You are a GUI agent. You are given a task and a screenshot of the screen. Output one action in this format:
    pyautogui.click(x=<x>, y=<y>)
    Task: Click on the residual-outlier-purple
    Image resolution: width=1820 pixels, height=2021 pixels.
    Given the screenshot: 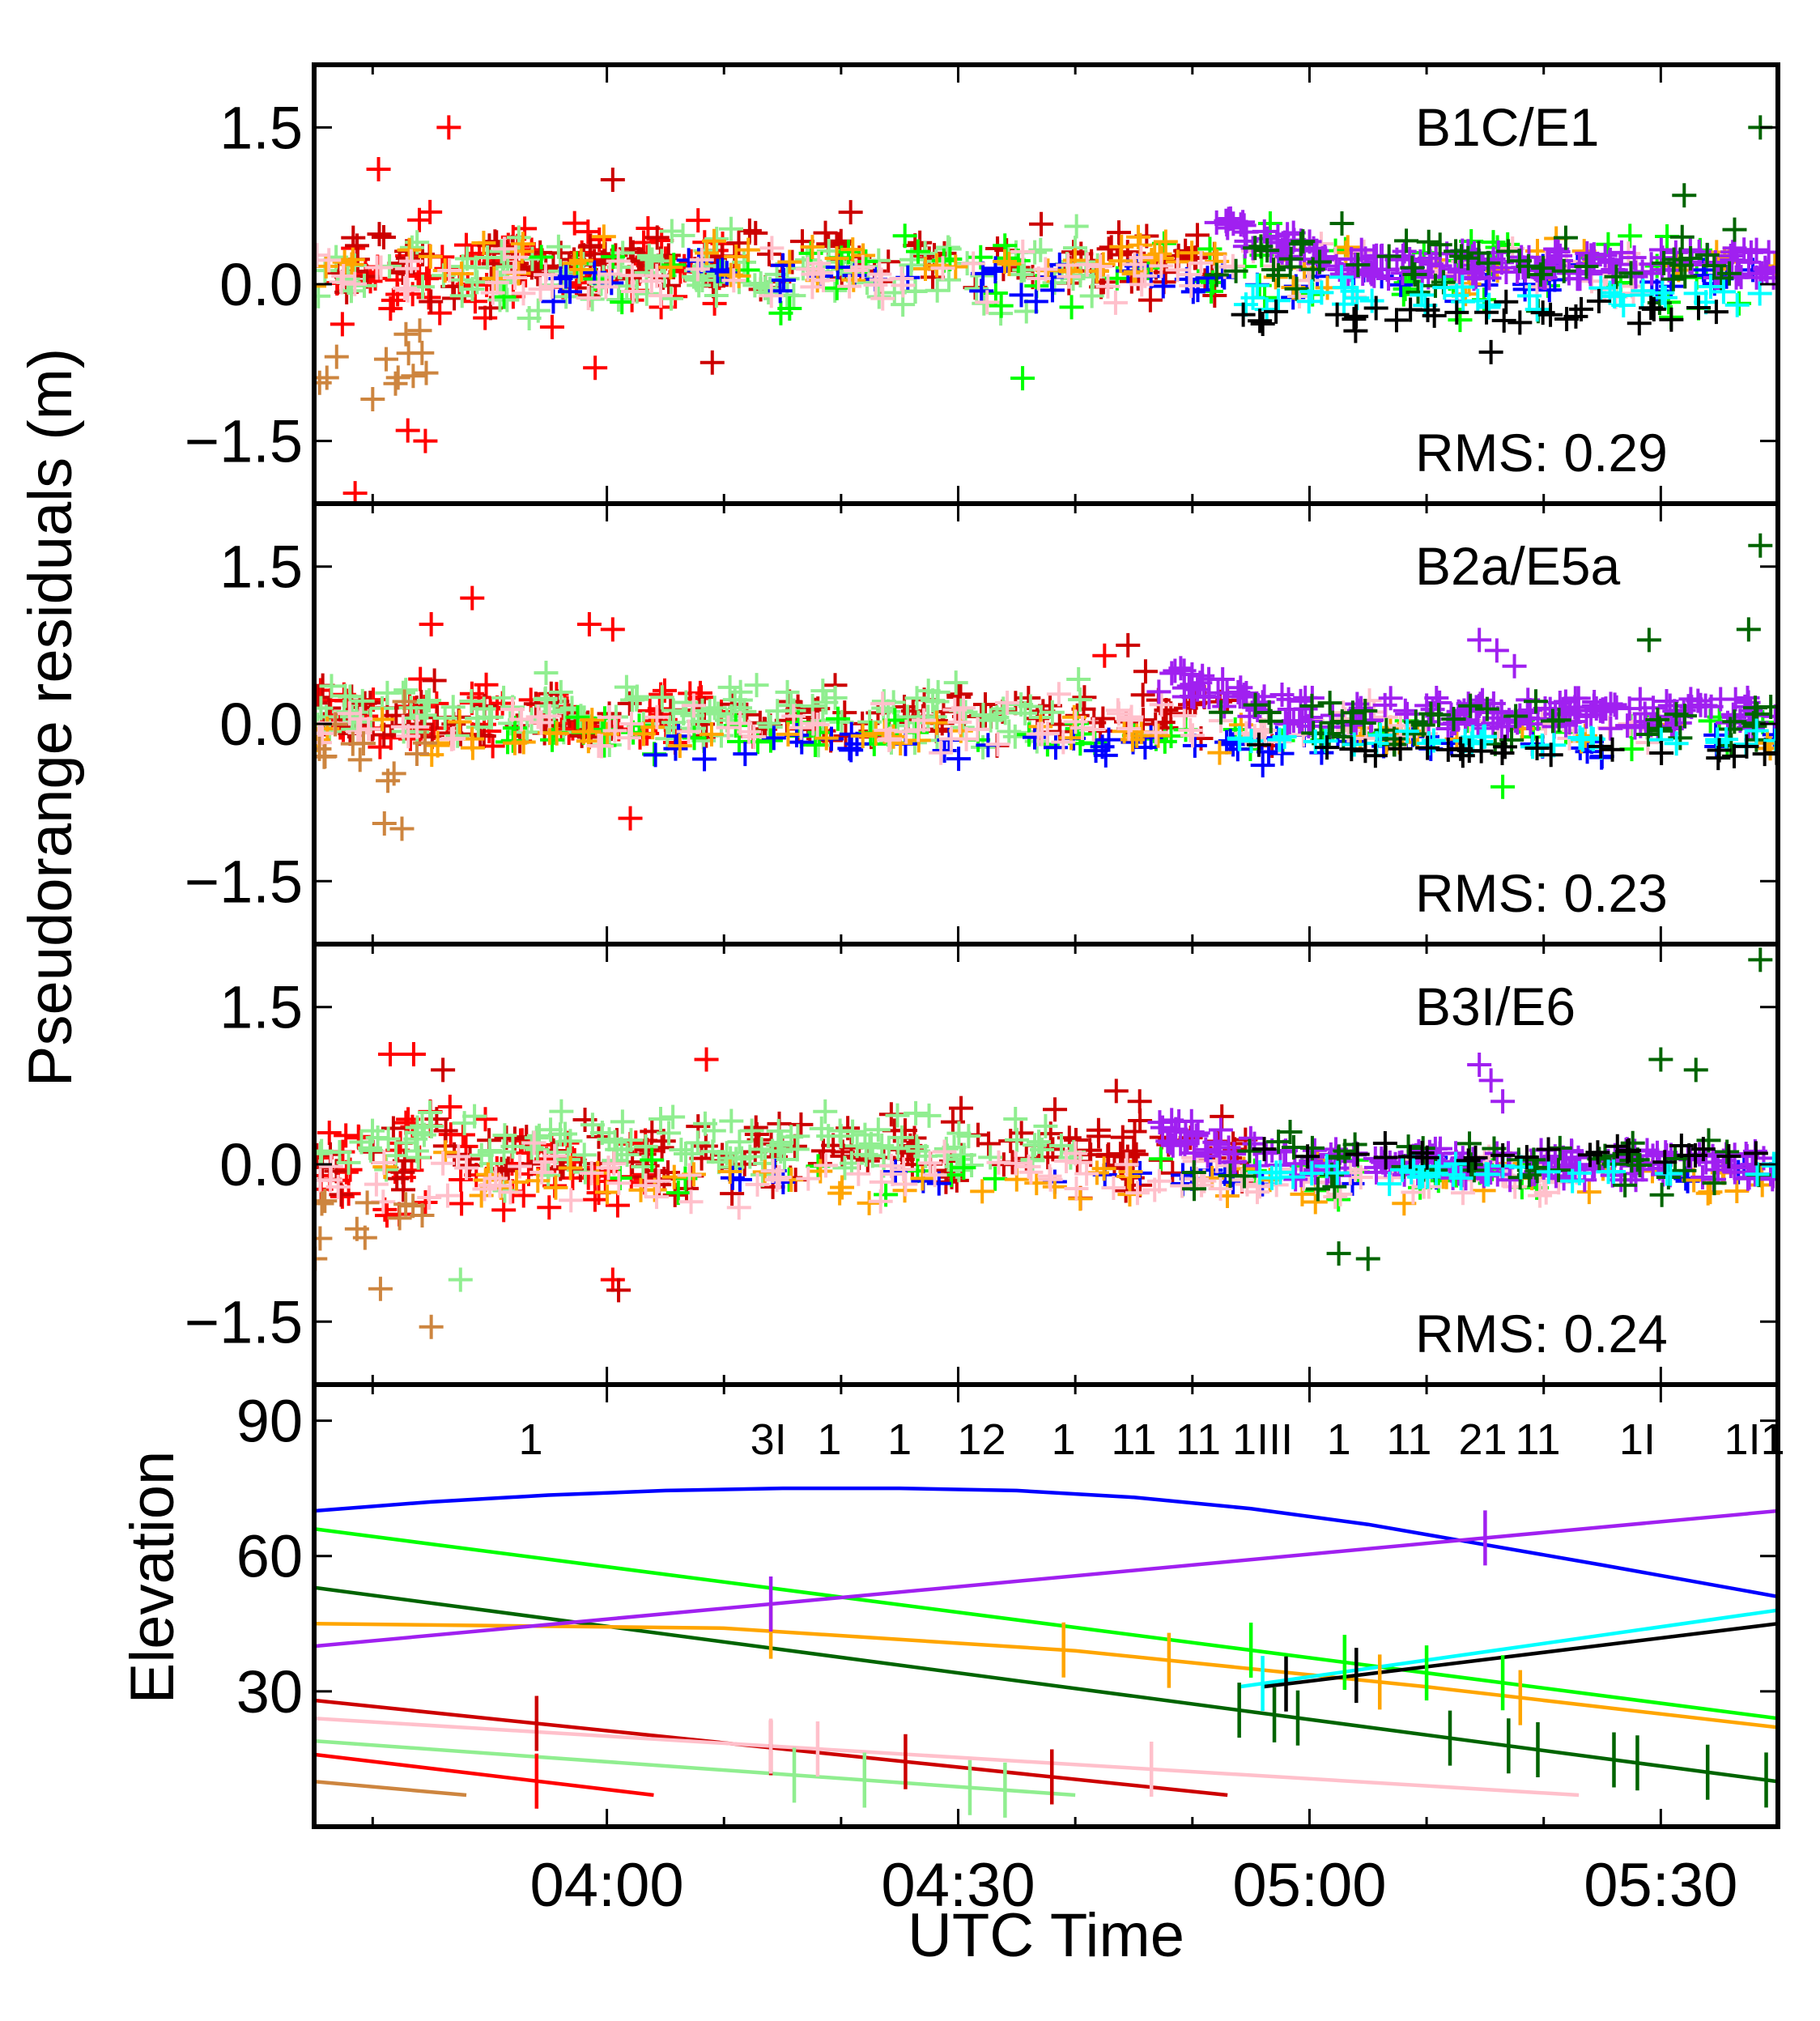 What is the action you would take?
    pyautogui.click(x=1480, y=640)
    